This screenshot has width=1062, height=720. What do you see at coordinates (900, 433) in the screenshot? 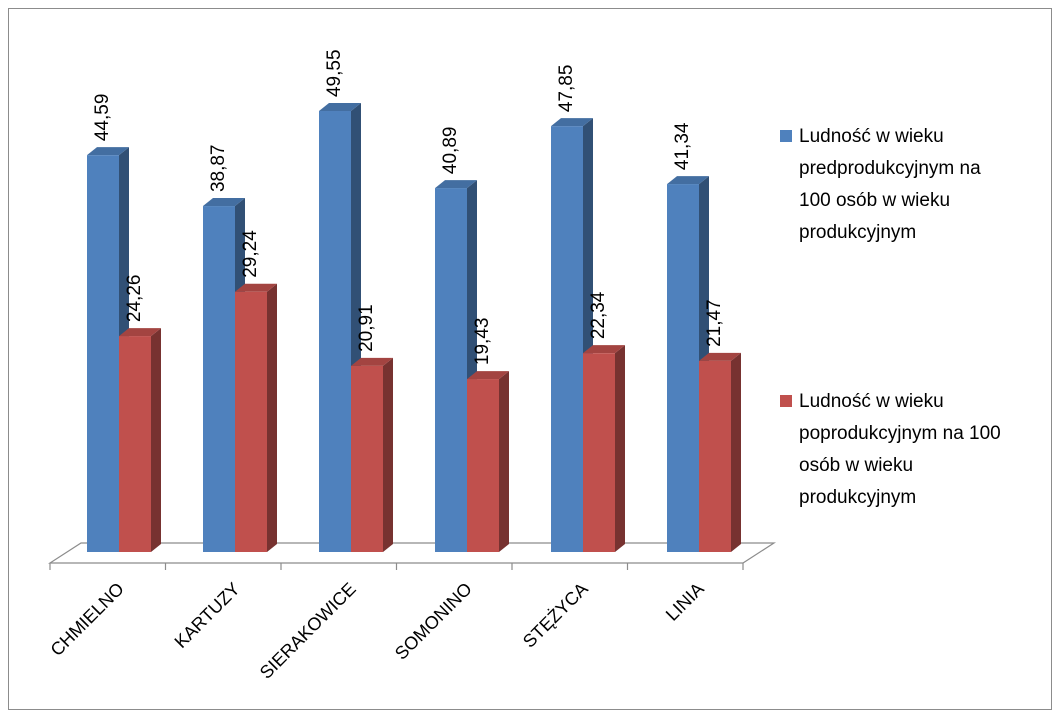
I see `legend-text-line: poprodukcyjnym na 100` at bounding box center [900, 433].